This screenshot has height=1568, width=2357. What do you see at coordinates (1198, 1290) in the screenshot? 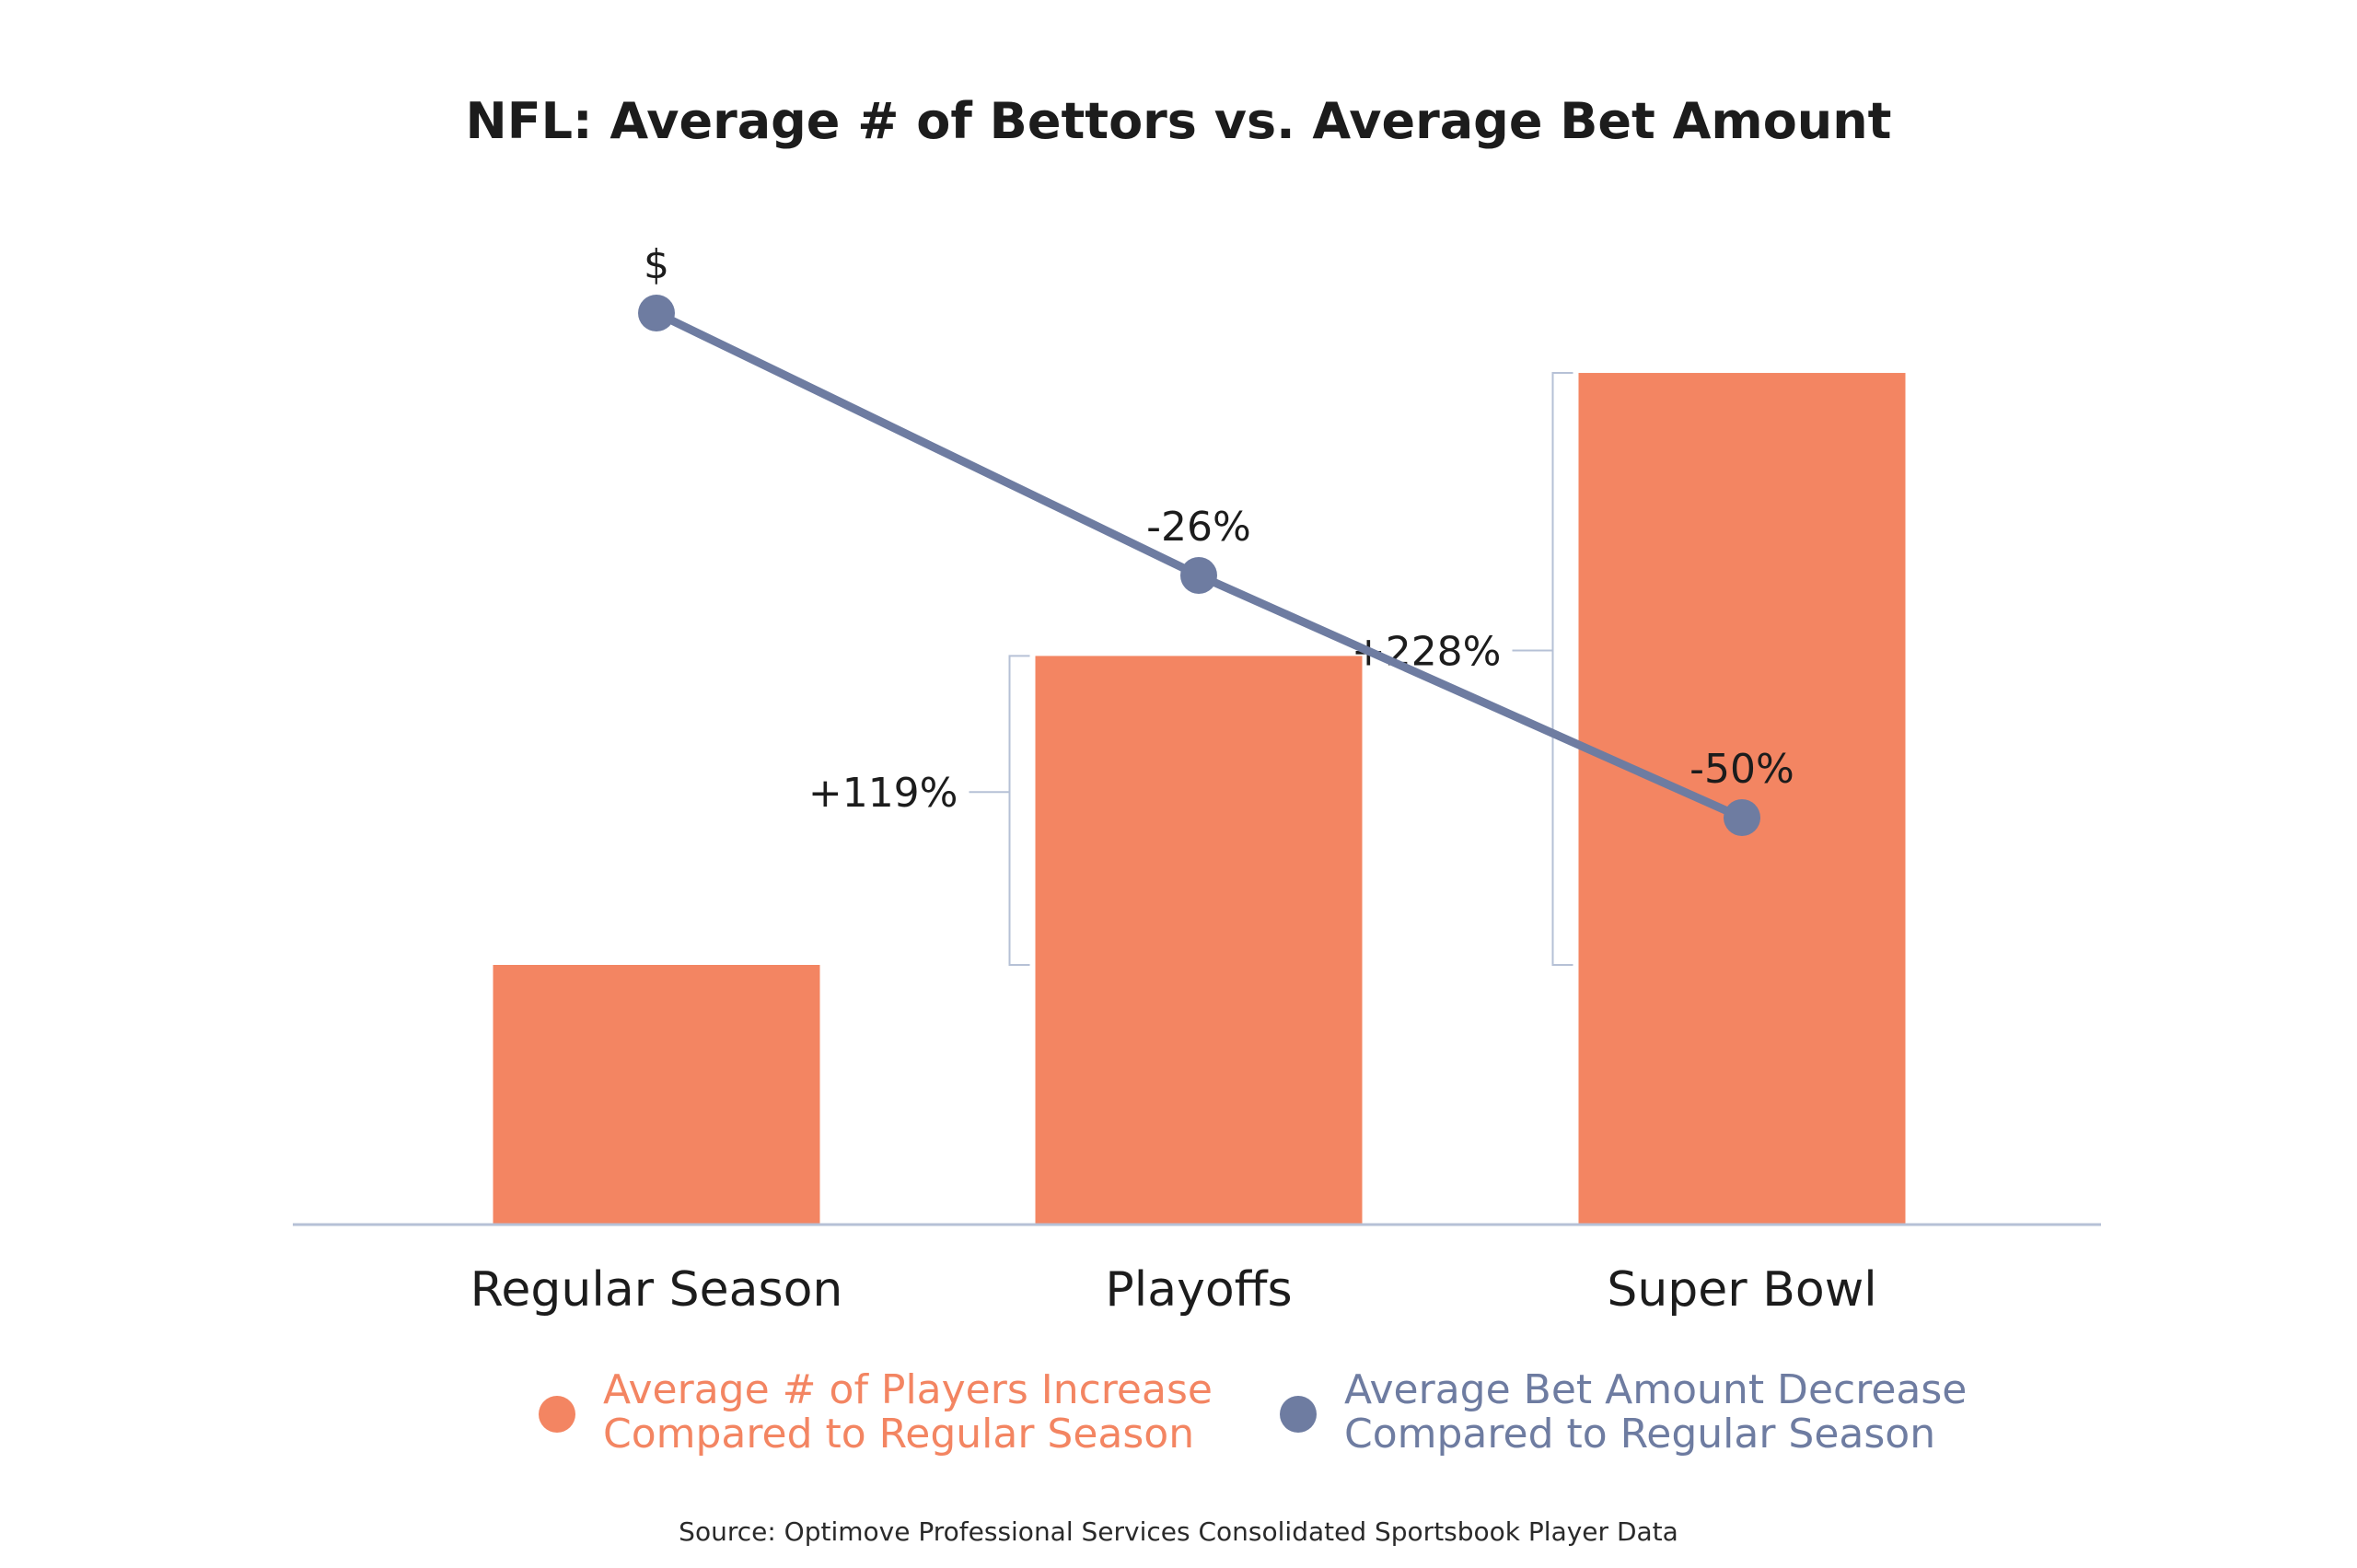
I see `category-label-playoffs: Playoffs` at bounding box center [1198, 1290].